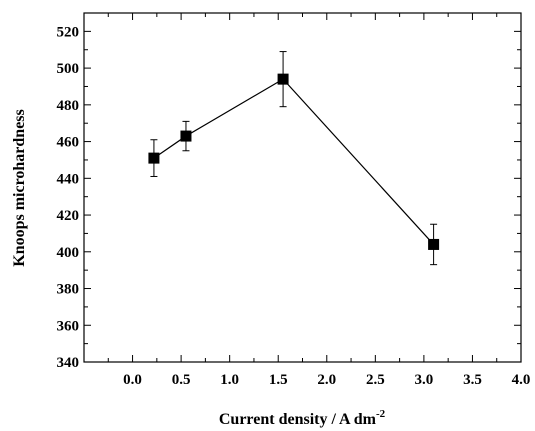 This screenshot has width=535, height=431. What do you see at coordinates (472, 380) in the screenshot?
I see `x-tick-label: 3.5` at bounding box center [472, 380].